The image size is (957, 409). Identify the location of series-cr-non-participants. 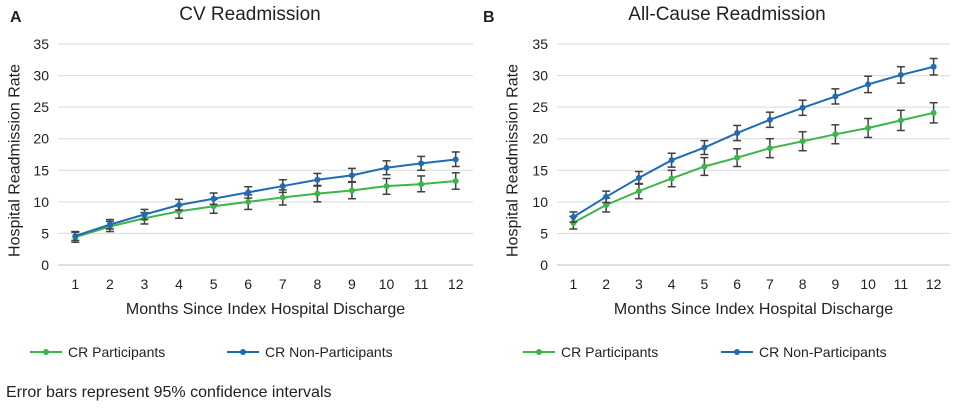
(265, 196).